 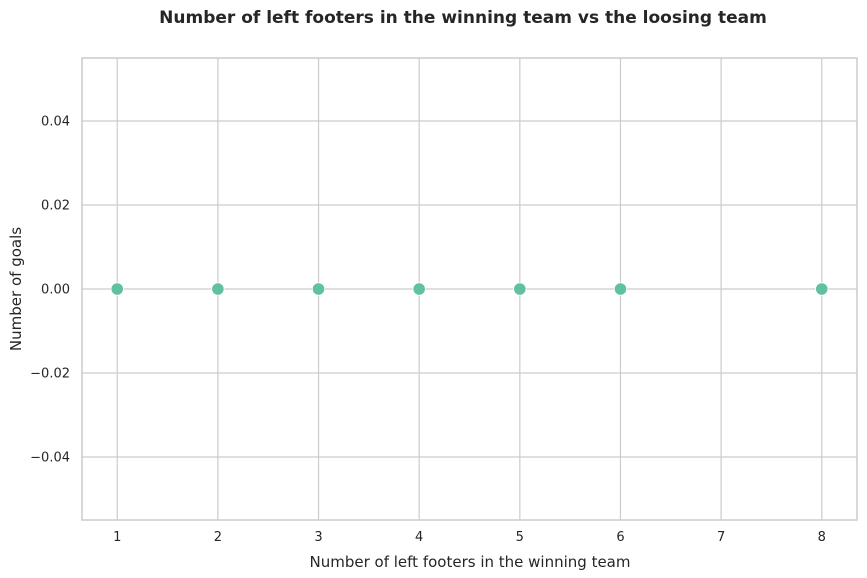 What do you see at coordinates (469, 537) in the screenshot?
I see `x-tick-labels: 1 2 3 4 5 6 7 8` at bounding box center [469, 537].